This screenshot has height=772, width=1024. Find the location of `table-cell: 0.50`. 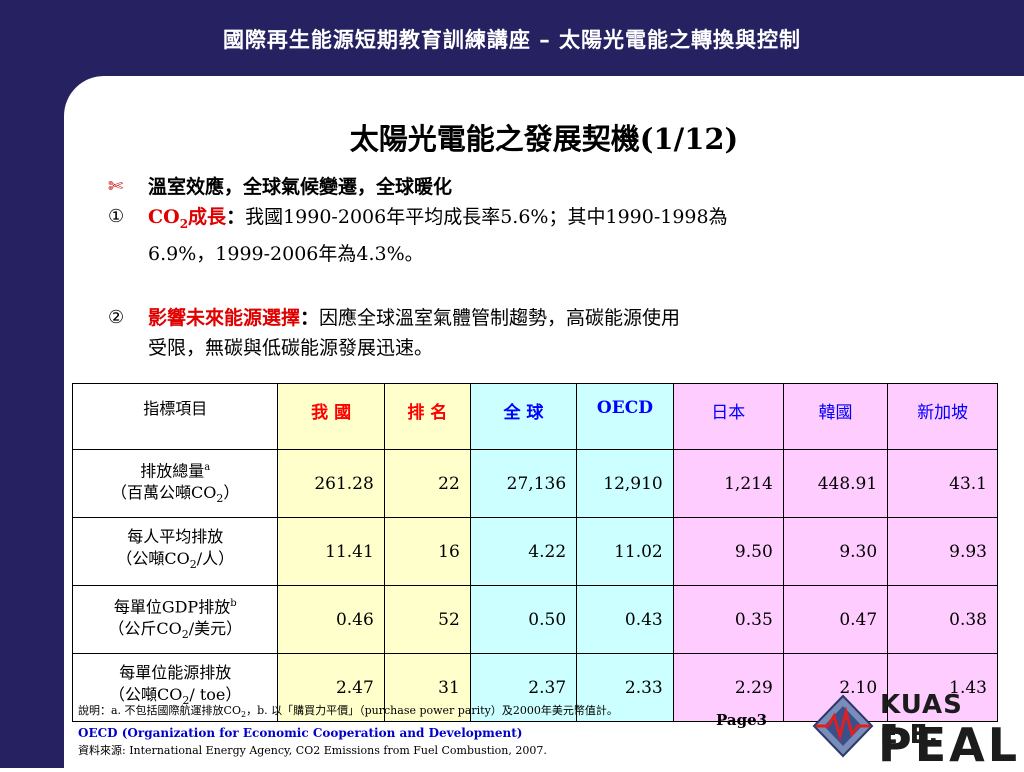

table-cell: 0.50 is located at coordinates (523, 619).